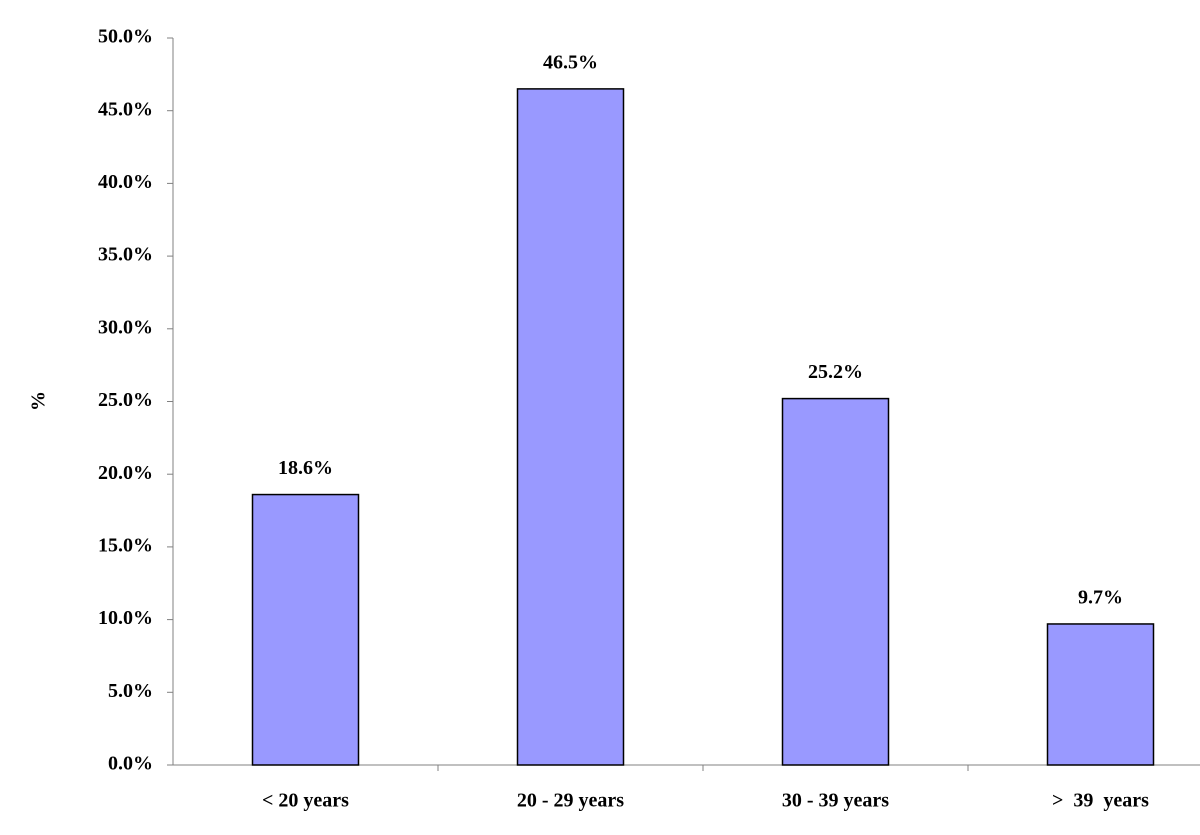  I want to click on y-tick-label: 25.0%, so click(125, 400).